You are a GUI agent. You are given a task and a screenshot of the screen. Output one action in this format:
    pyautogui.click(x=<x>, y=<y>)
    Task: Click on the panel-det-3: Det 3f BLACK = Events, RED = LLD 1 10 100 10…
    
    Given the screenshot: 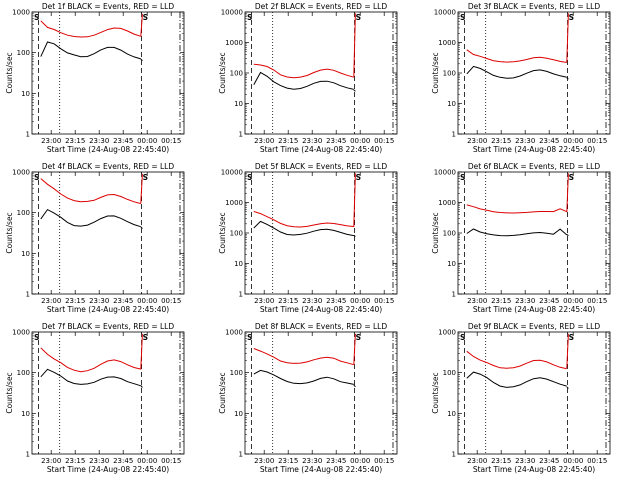 What is the action you would take?
    pyautogui.click(x=521, y=78)
    